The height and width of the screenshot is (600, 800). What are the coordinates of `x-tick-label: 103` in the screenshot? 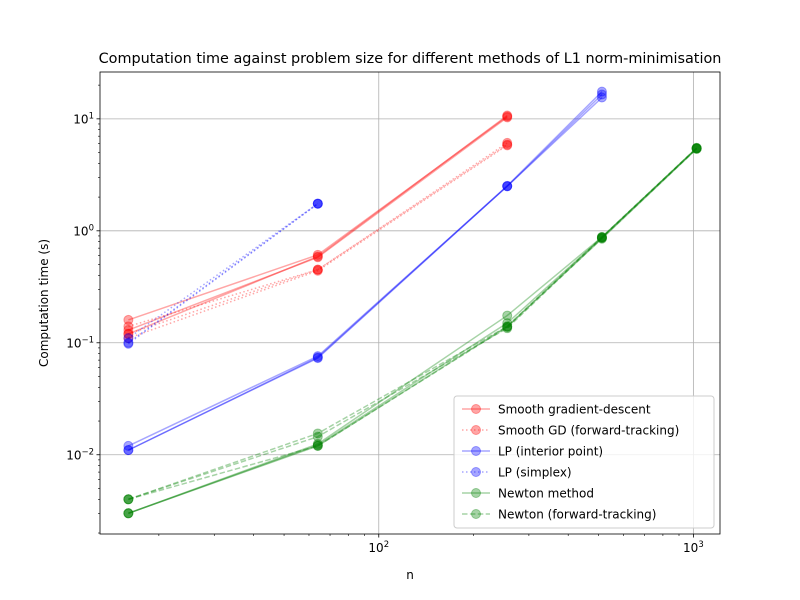 It's located at (693, 547).